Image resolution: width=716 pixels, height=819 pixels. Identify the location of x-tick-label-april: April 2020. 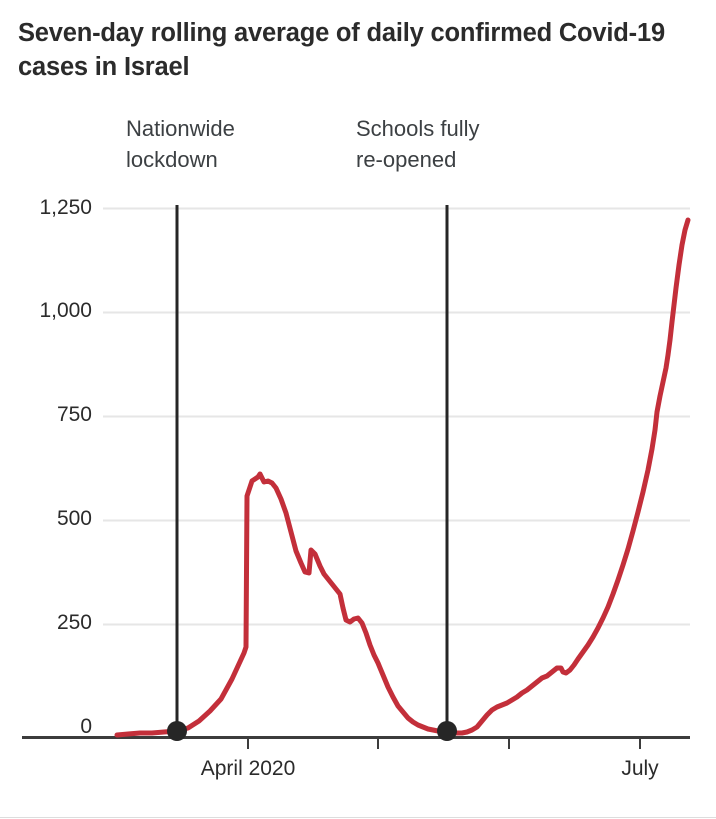
(248, 768).